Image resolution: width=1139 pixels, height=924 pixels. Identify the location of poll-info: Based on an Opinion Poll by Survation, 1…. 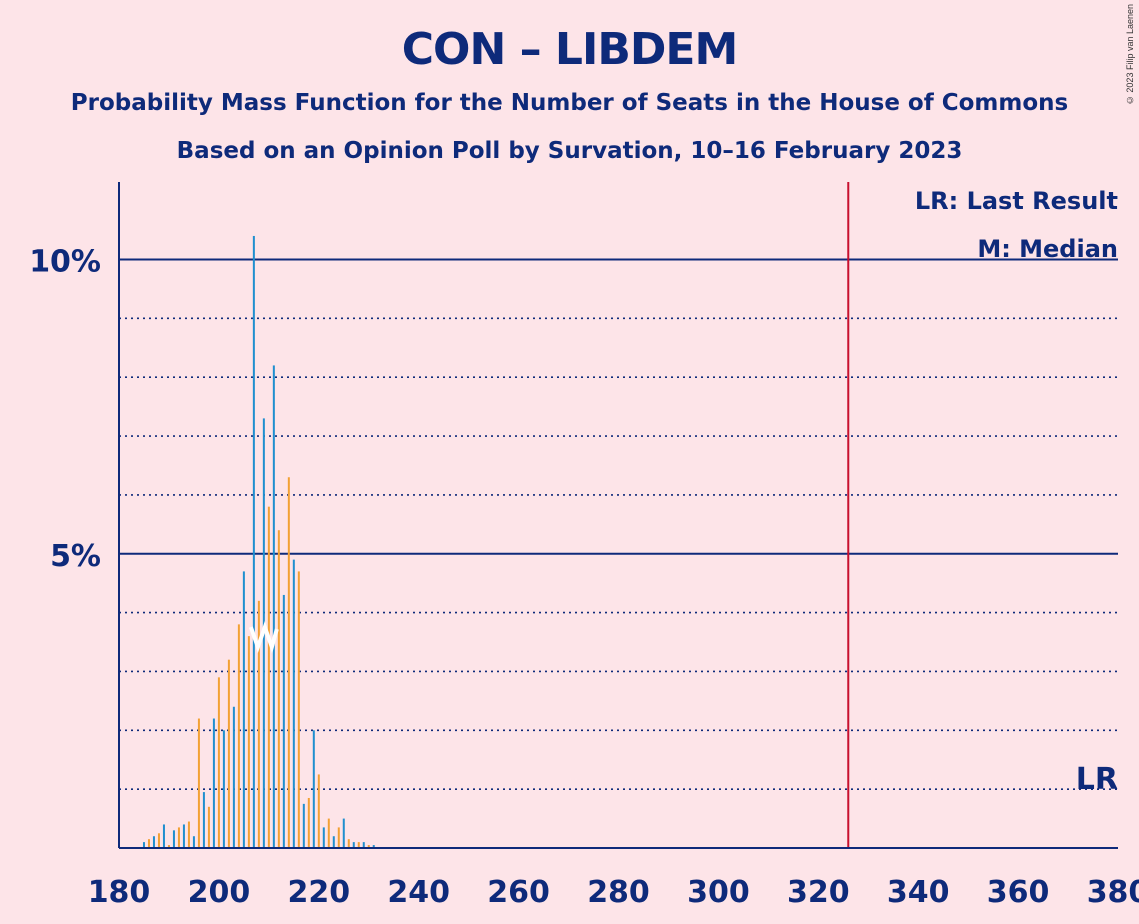
(569, 151).